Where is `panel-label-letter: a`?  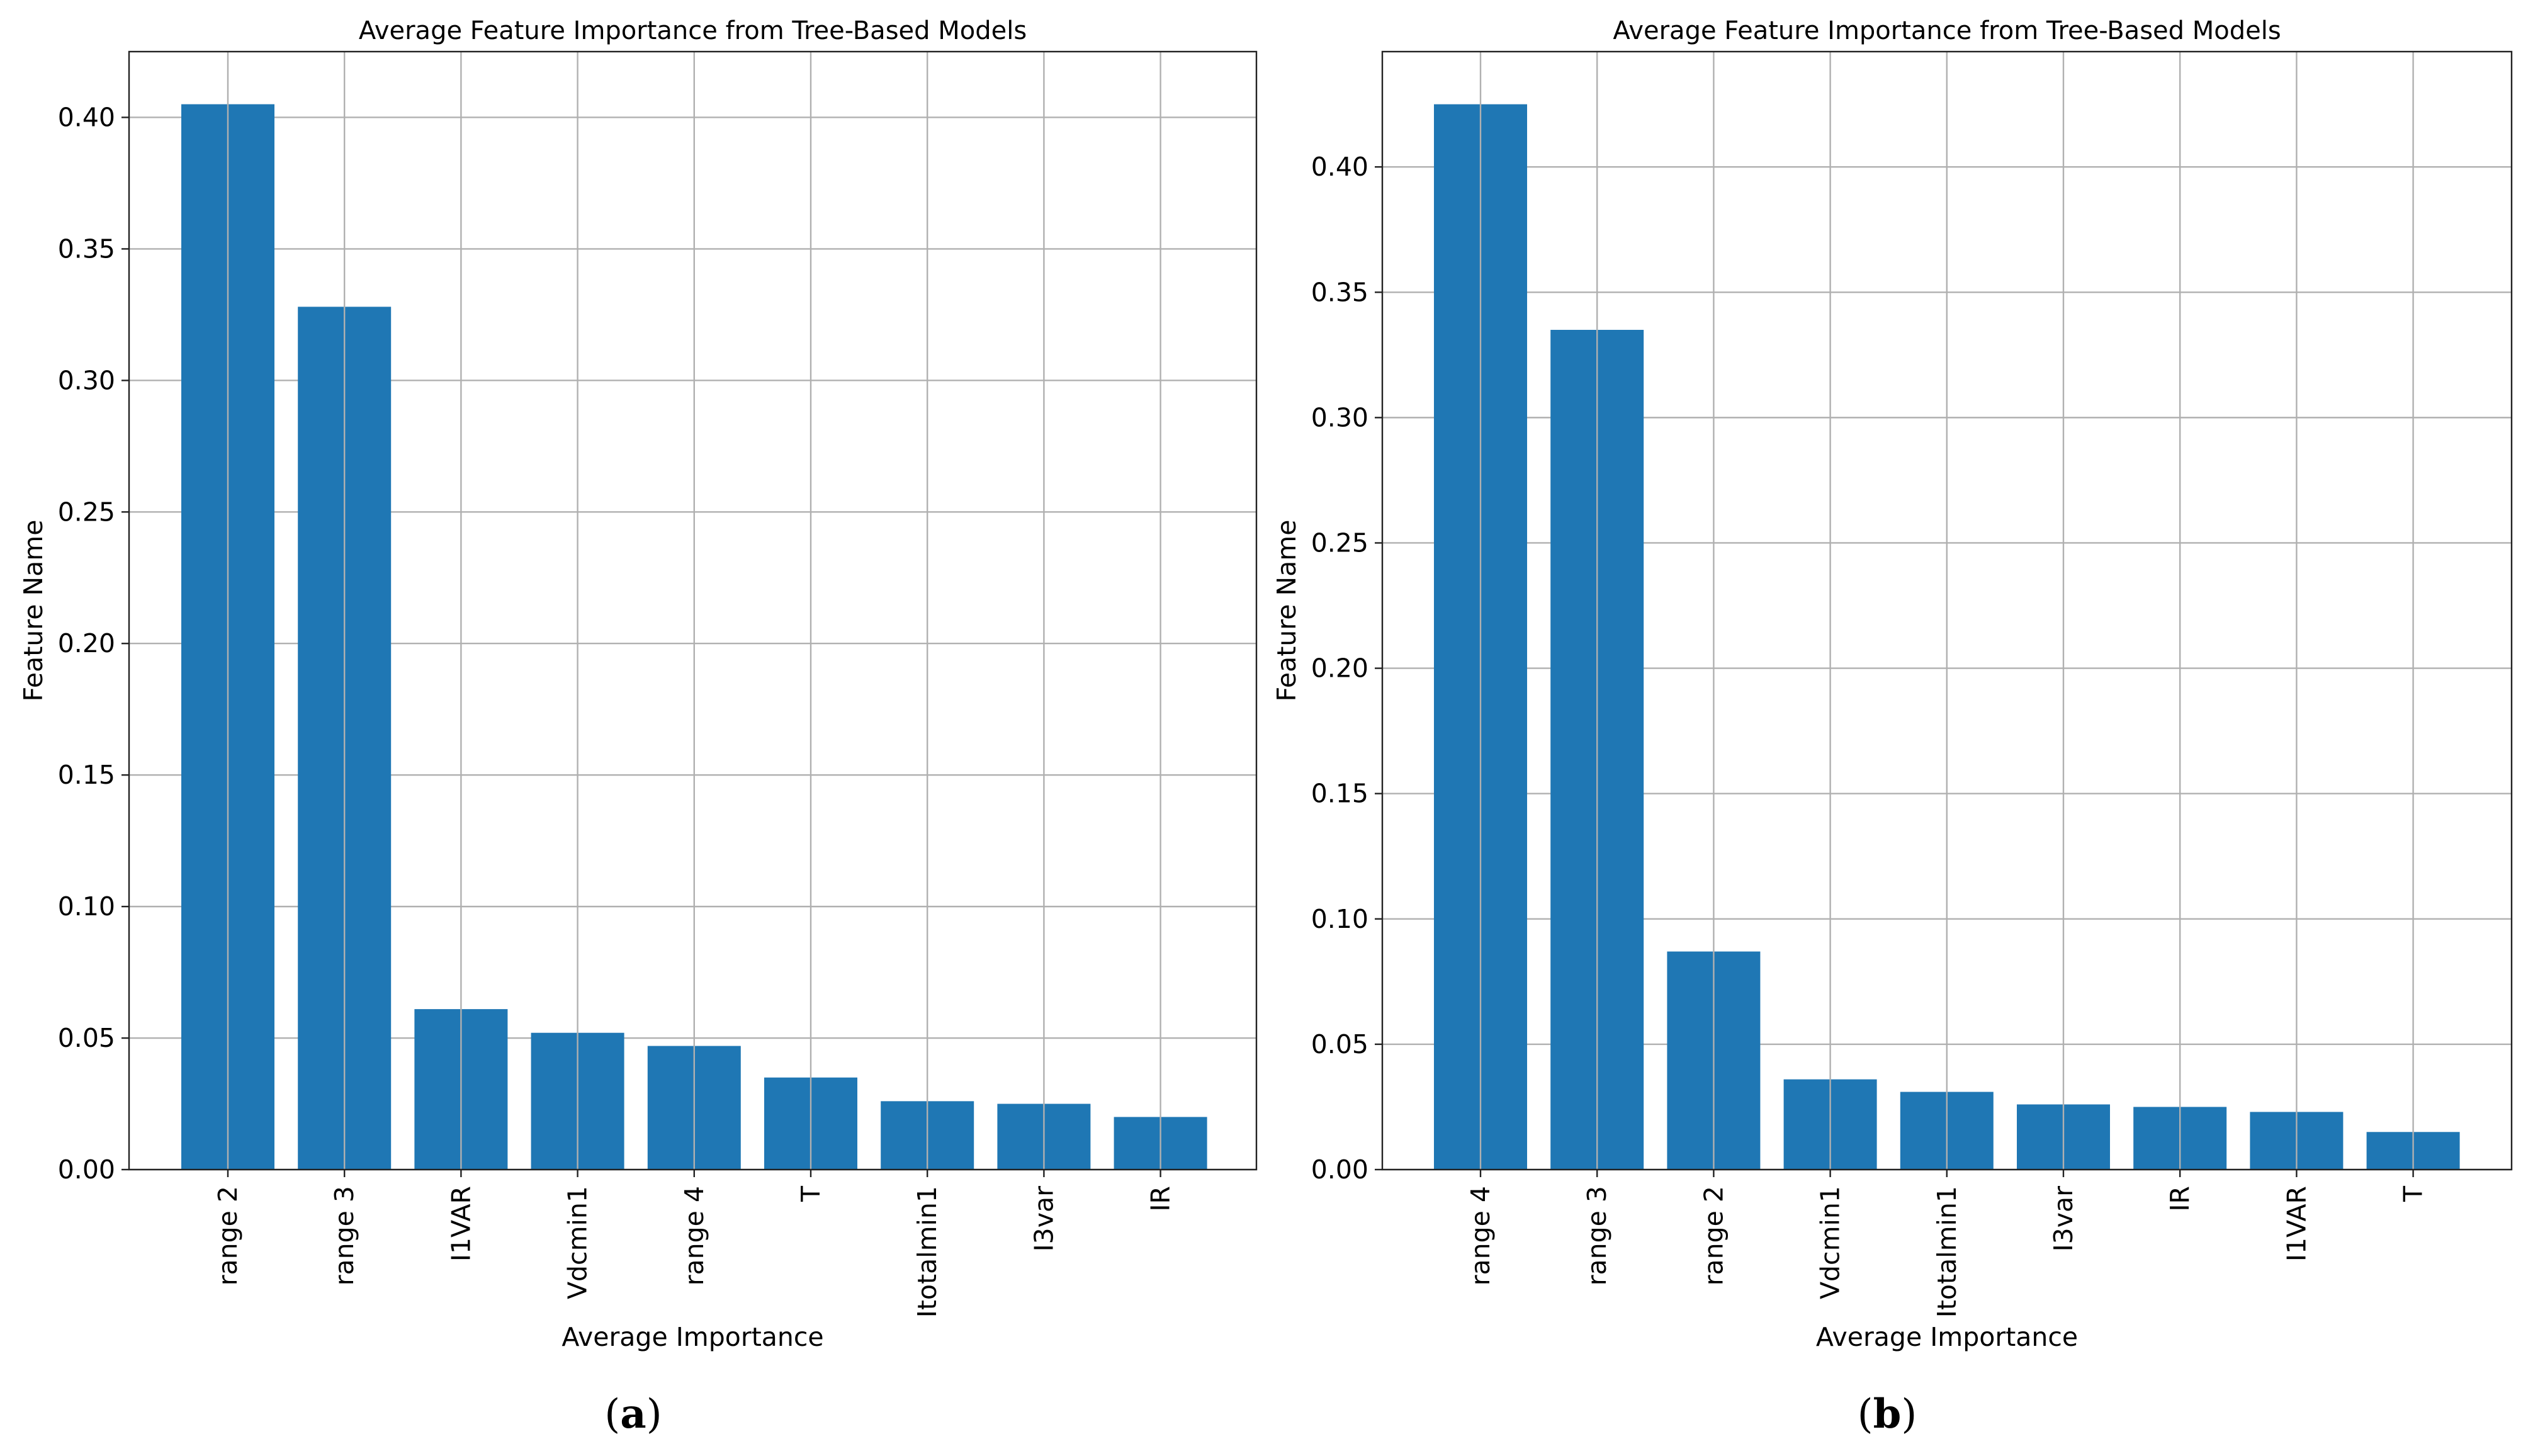
panel-label-letter: a is located at coordinates (633, 1414).